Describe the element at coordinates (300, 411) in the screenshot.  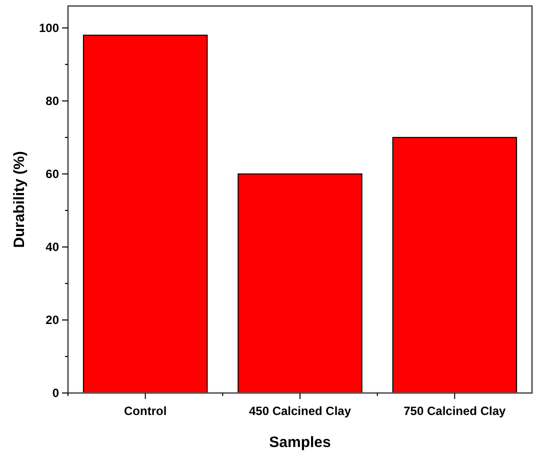
I see `x-tick-label: 450 Calcined Clay` at that location.